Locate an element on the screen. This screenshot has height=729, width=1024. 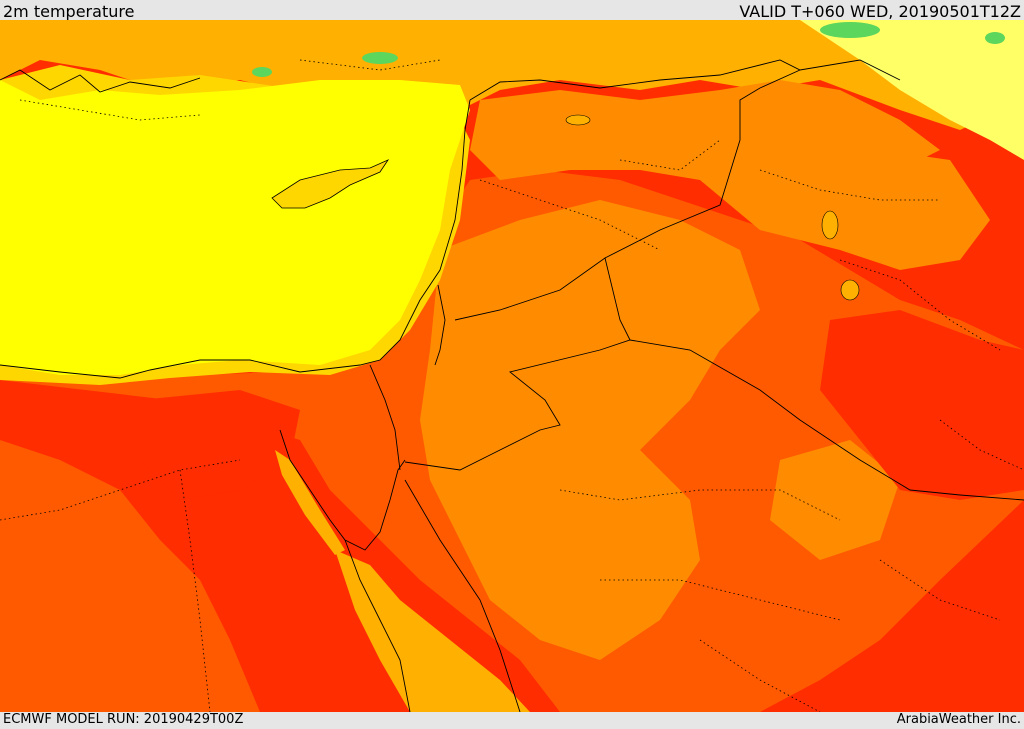
light-yellow-north is located at coordinates (912, 90).